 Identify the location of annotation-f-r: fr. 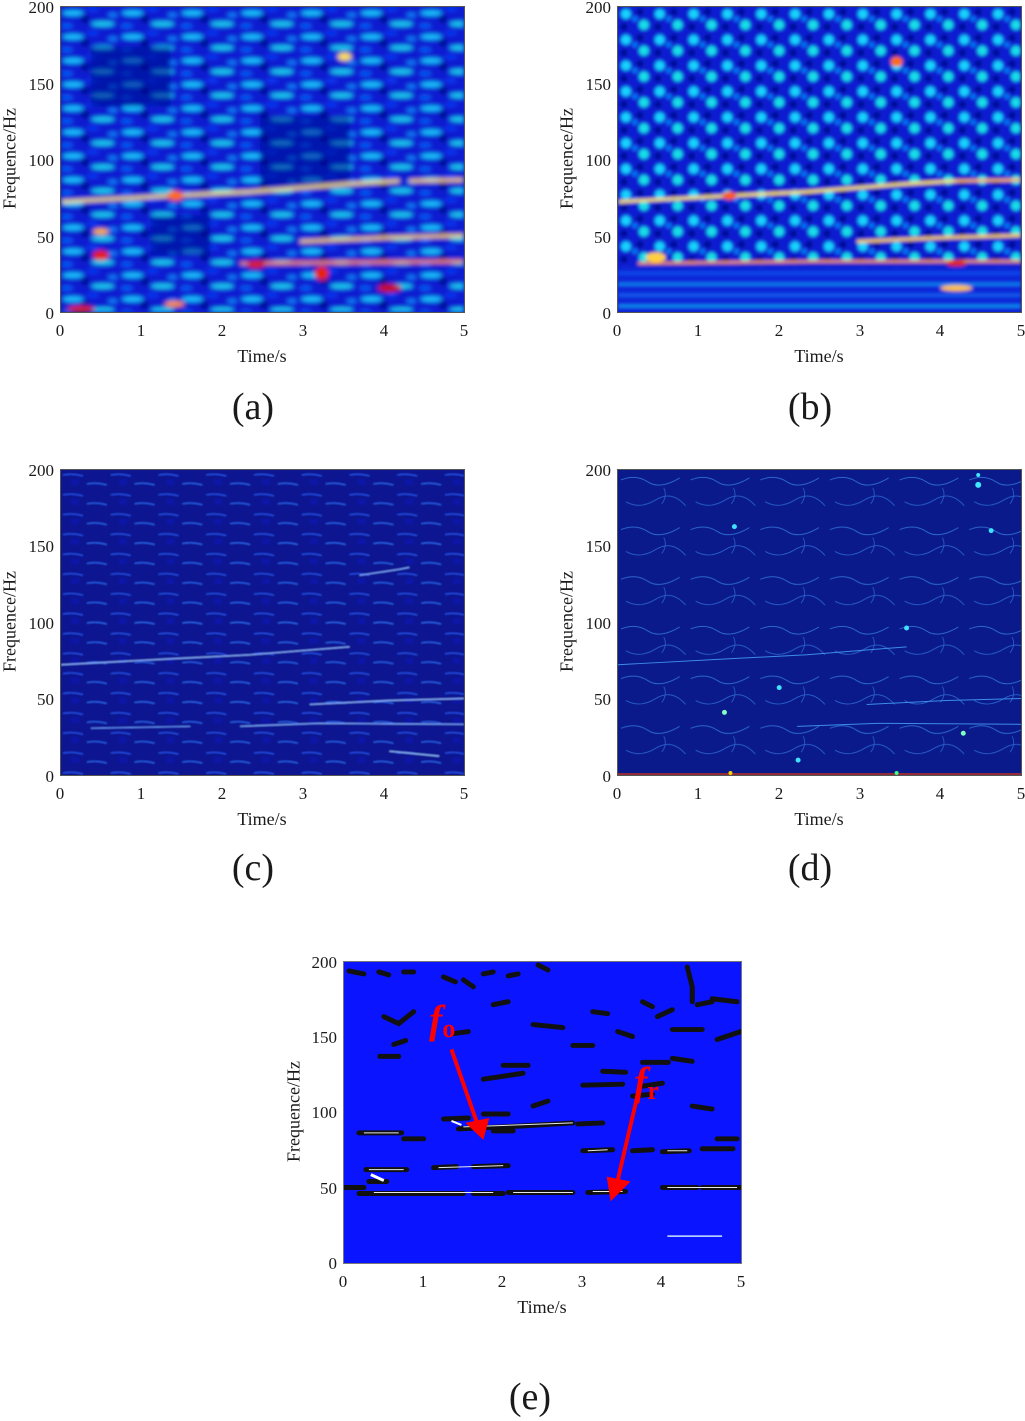
(646, 1086).